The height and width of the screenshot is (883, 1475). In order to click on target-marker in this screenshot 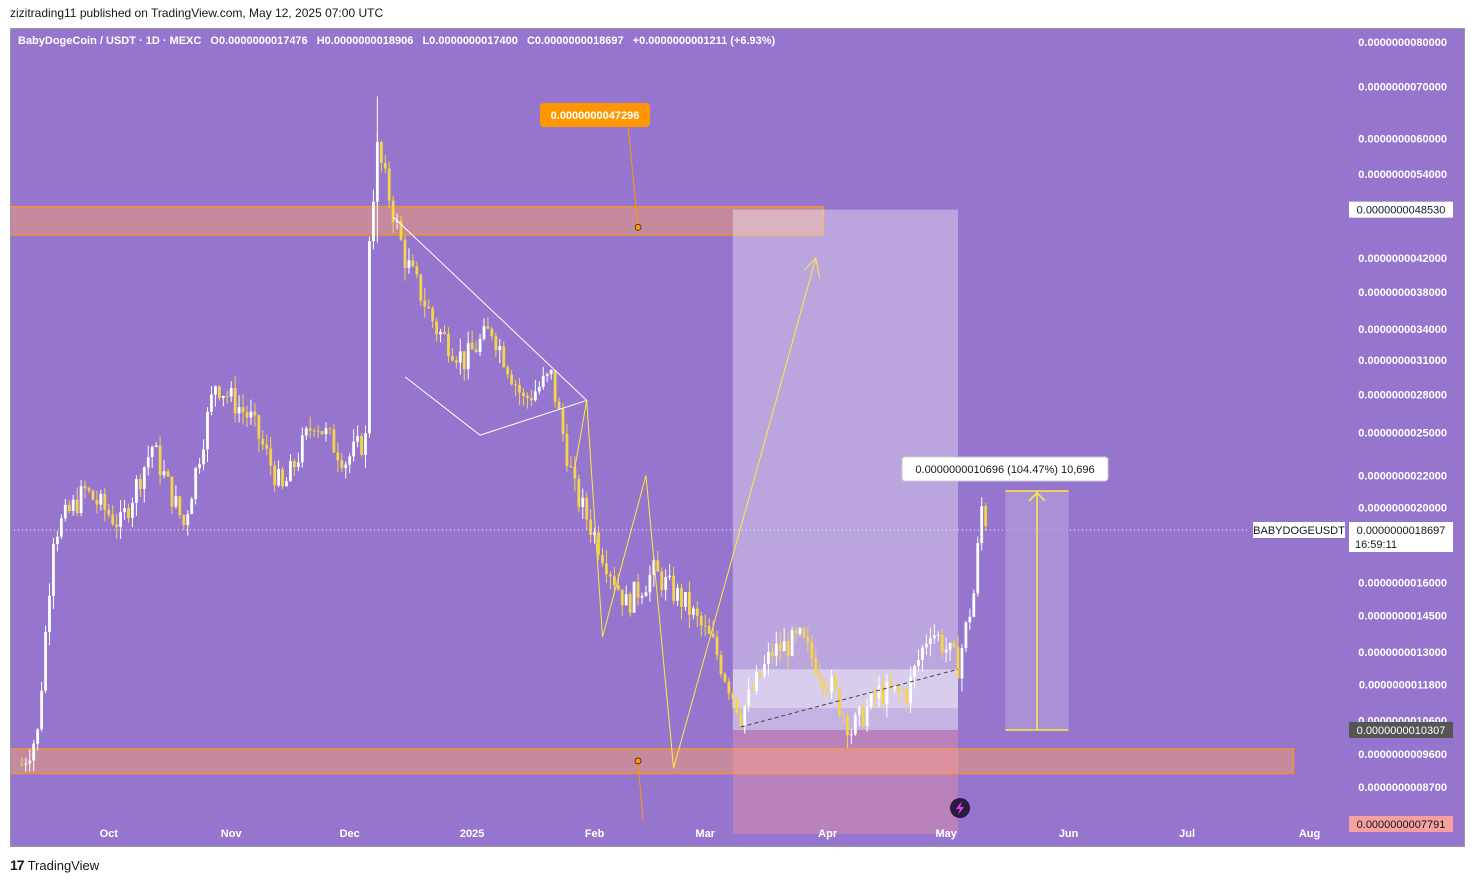, I will do `click(638, 227)`.